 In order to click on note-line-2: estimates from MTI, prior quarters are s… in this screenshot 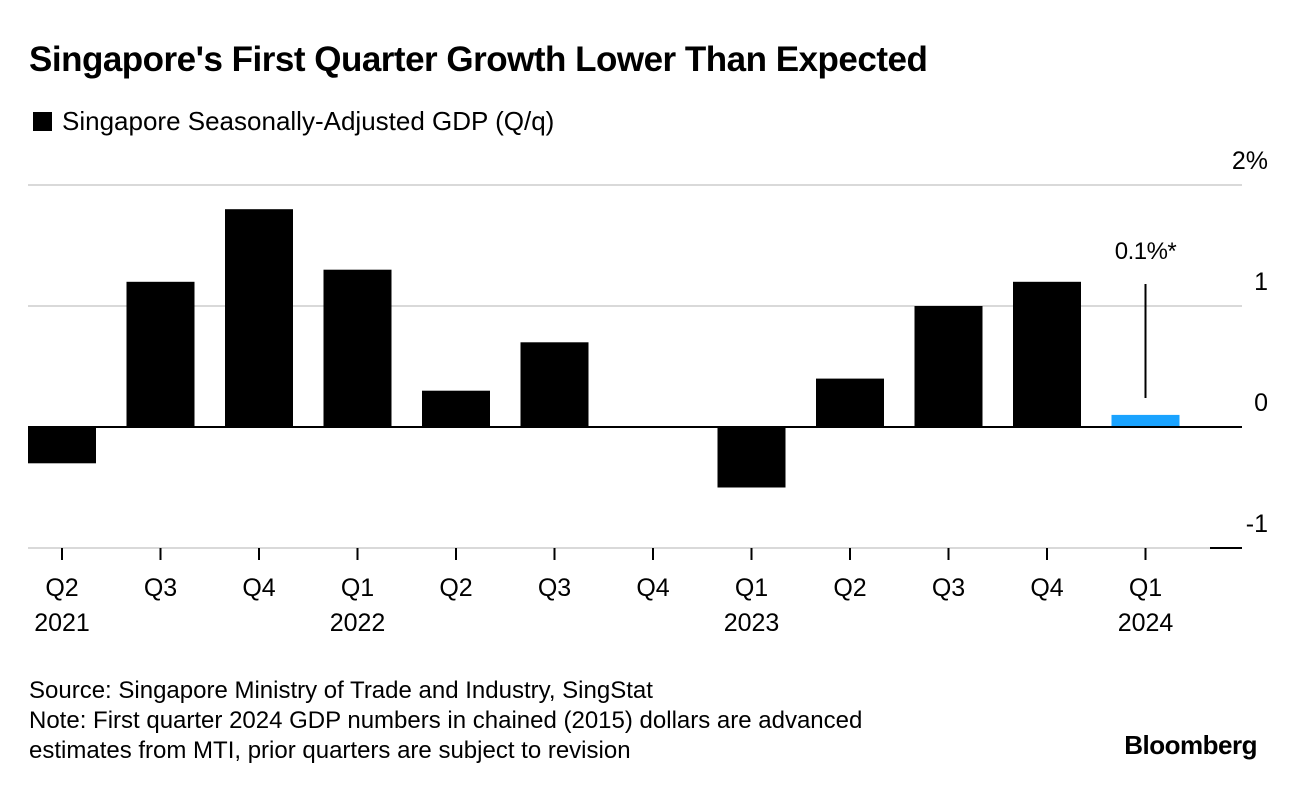, I will do `click(330, 750)`.